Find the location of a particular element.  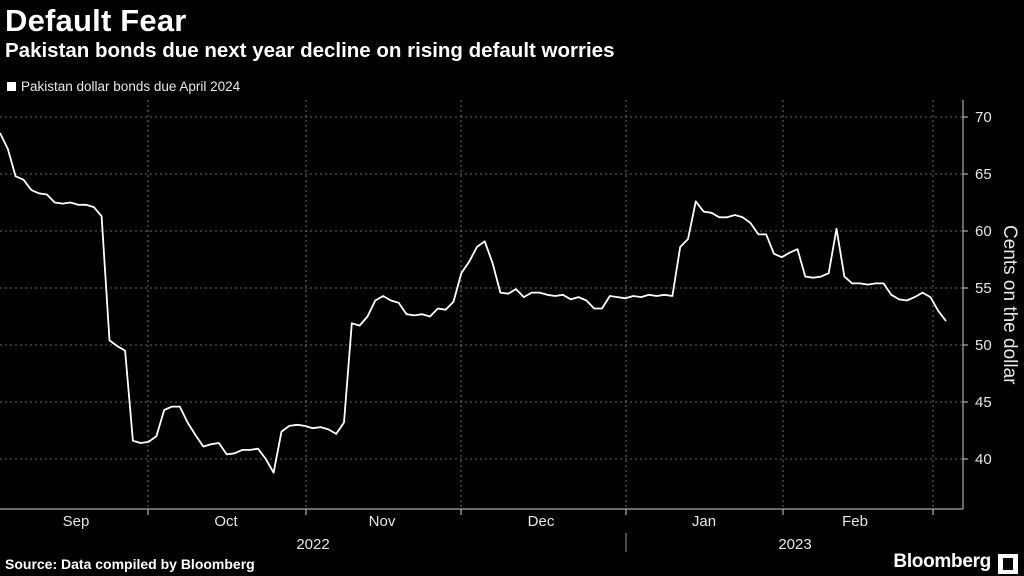

x-year-label: 2022 is located at coordinates (312, 544).